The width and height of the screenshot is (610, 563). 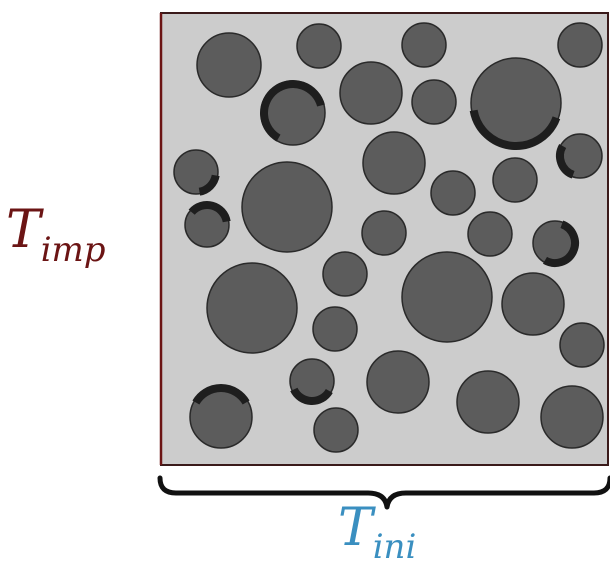 I want to click on label-t-imp: Timp, so click(x=56, y=235).